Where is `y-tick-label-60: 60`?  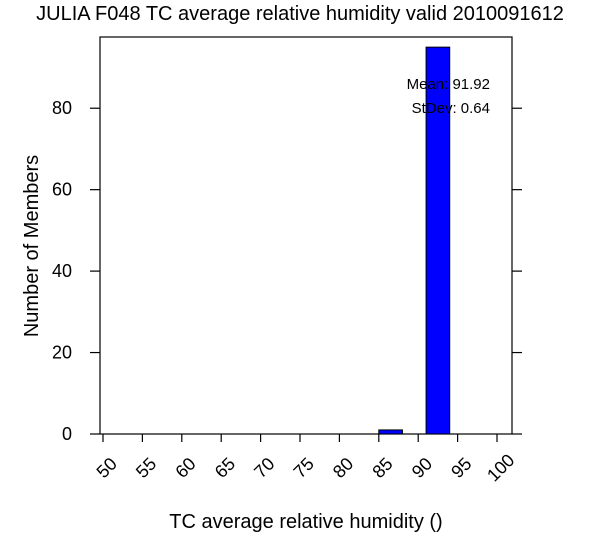
y-tick-label-60: 60 is located at coordinates (62, 190).